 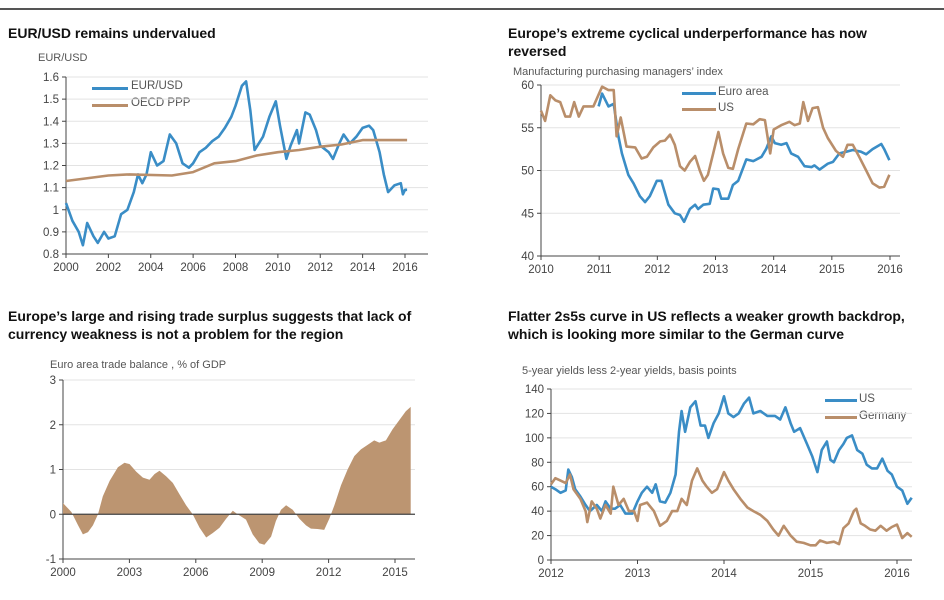 I want to click on trade-balance-area, so click(x=237, y=475).